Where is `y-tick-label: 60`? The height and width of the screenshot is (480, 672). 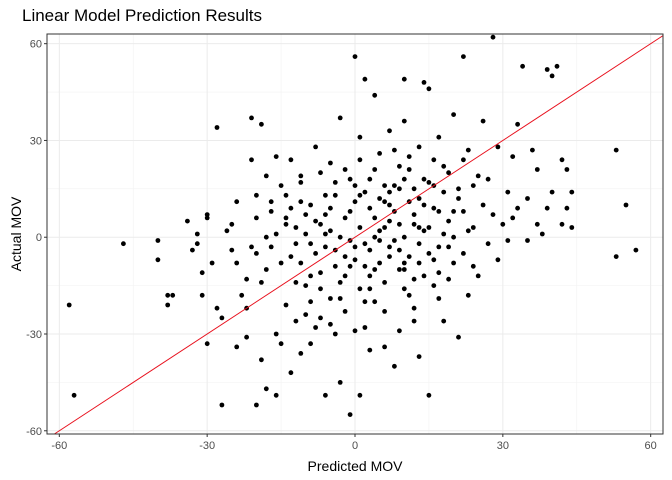
y-tick-label: 60 is located at coordinates (36, 45).